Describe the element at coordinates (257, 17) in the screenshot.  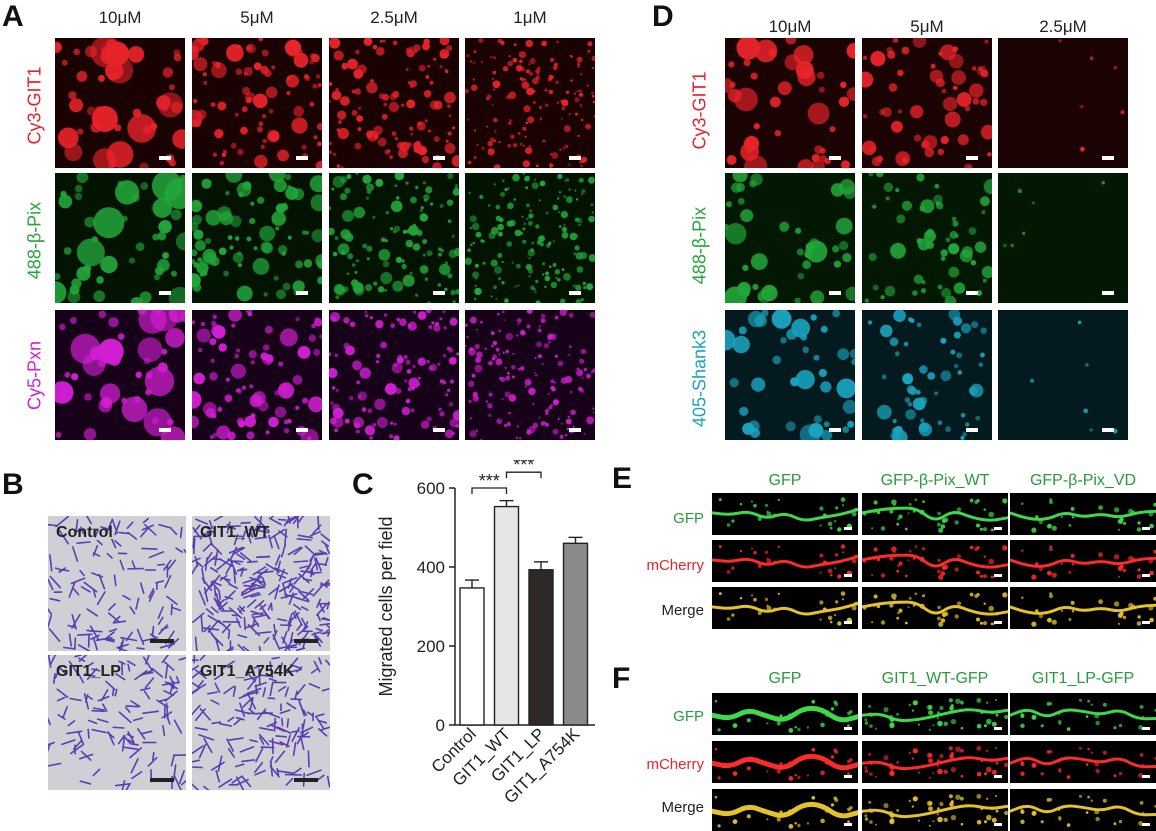
I see `panel-a-col-5um: 5μM` at that location.